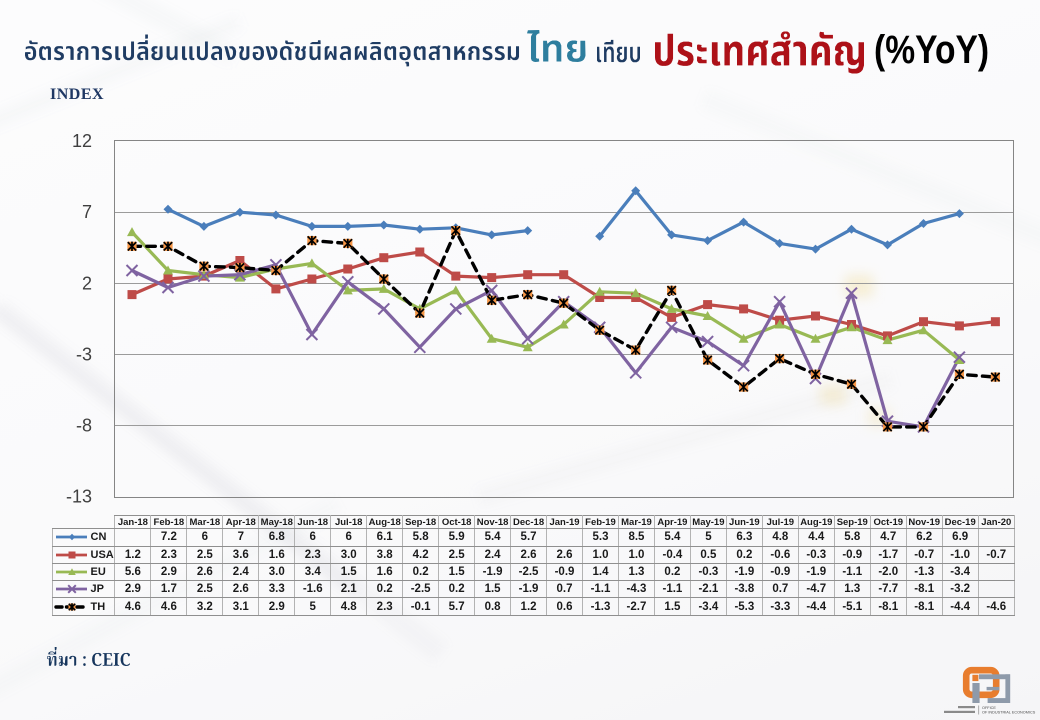  What do you see at coordinates (79, 497) in the screenshot?
I see `svg-text: -13` at bounding box center [79, 497].